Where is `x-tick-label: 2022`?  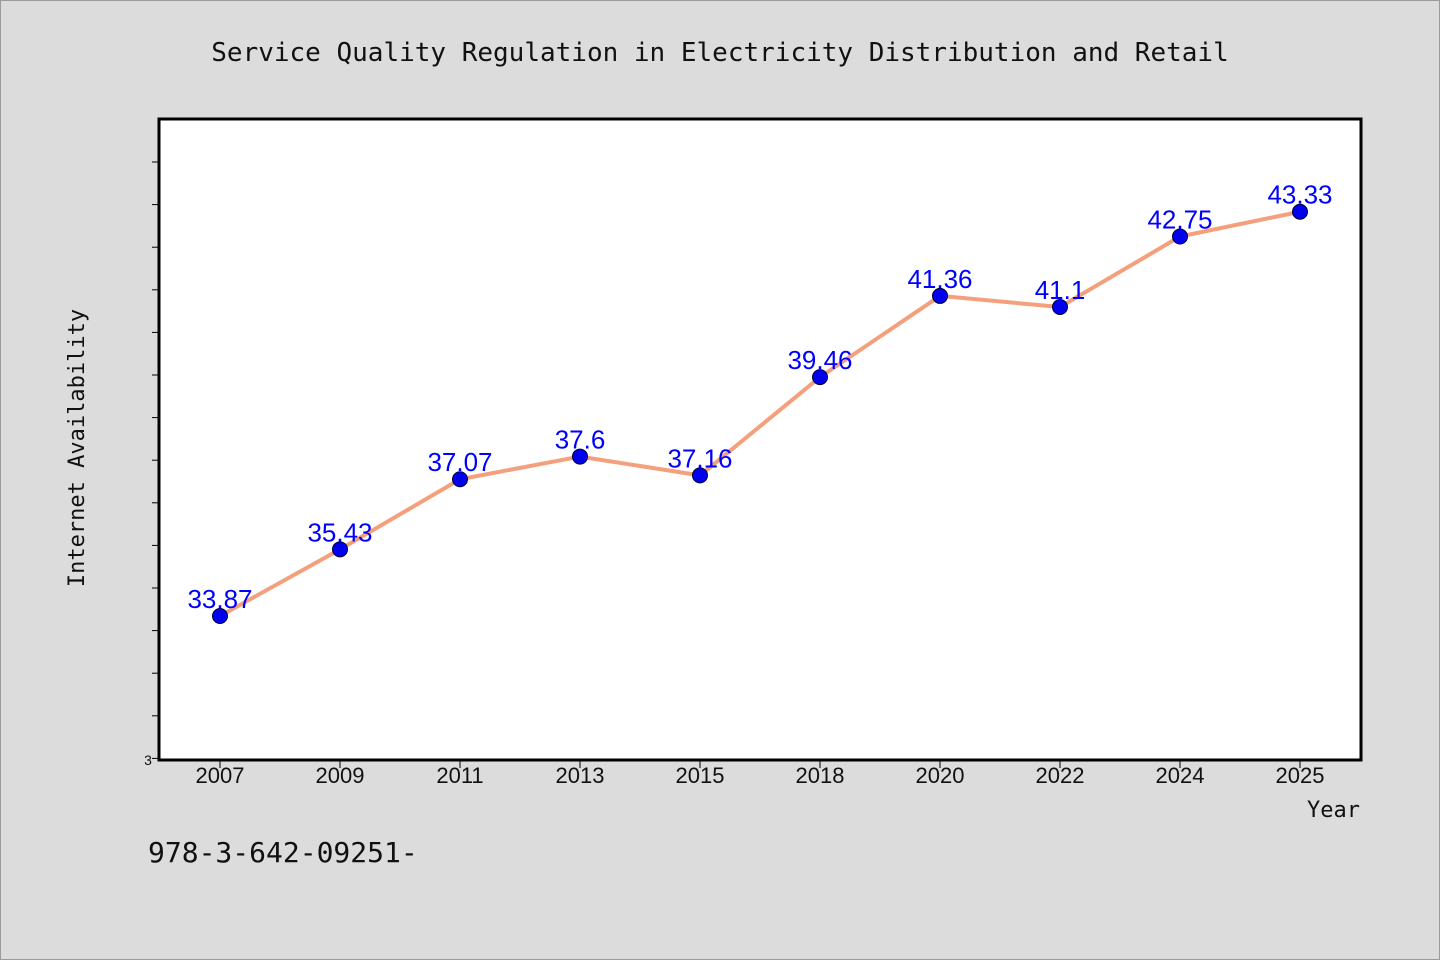
x-tick-label: 2022 is located at coordinates (1060, 775).